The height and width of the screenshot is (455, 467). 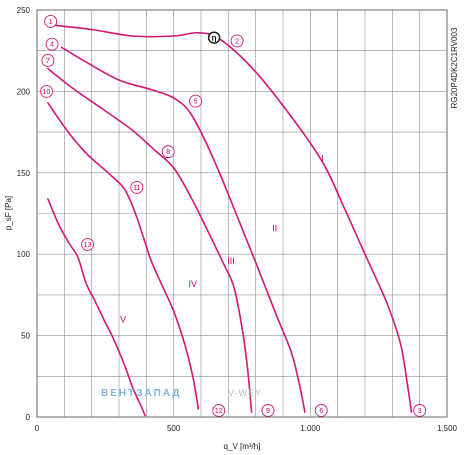 I want to click on marker-label: 5, so click(x=196, y=102).